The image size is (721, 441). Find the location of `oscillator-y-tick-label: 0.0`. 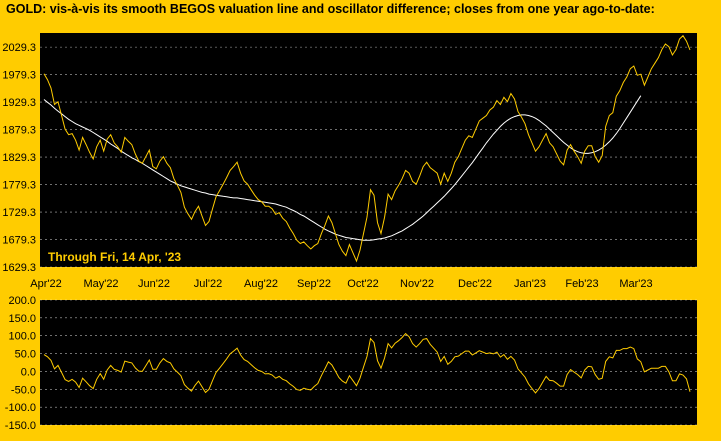

oscillator-y-tick-label: 0.0 is located at coordinates (28, 372).